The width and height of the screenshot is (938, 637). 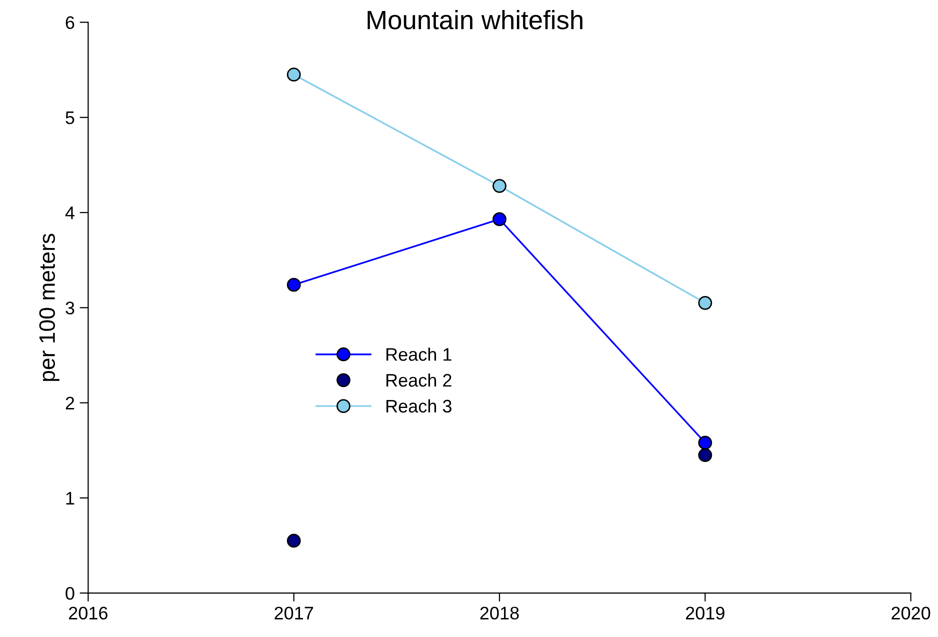 I want to click on y-tick-label: 6, so click(x=70, y=23).